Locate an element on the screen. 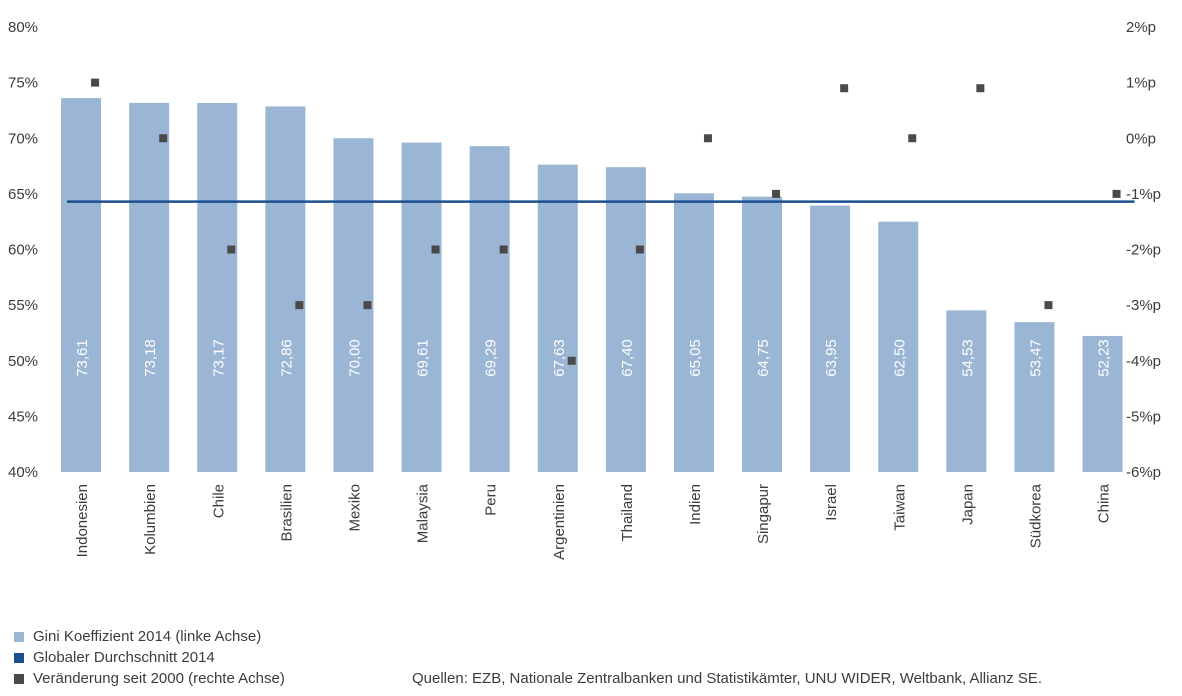  category-label: Argentinien is located at coordinates (559, 522).